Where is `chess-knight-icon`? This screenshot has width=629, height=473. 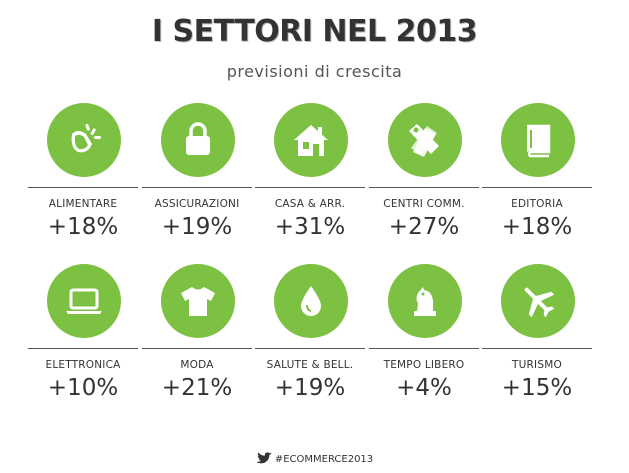 chess-knight-icon is located at coordinates (425, 301).